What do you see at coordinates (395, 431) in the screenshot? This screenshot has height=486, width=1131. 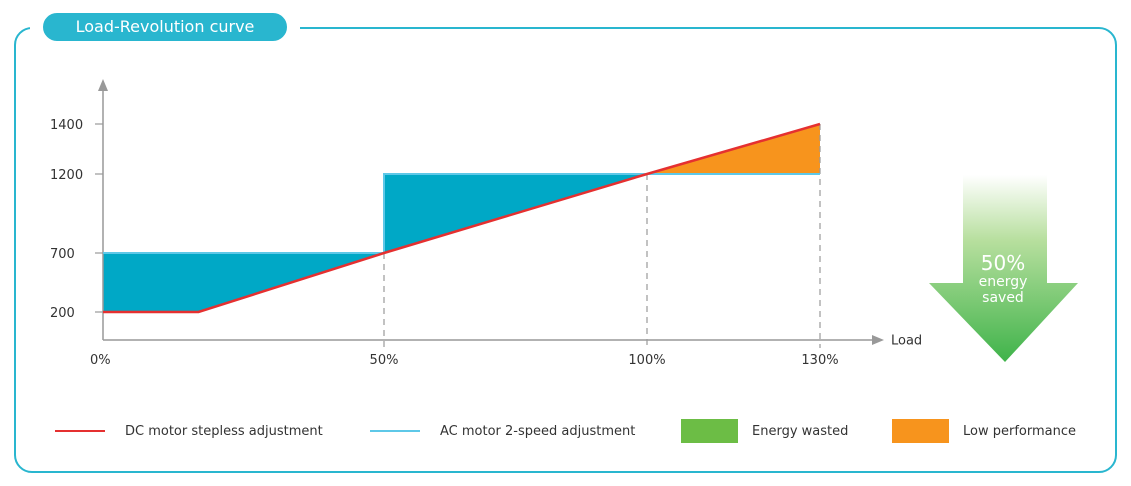 I see `legend-swatch-ac` at bounding box center [395, 431].